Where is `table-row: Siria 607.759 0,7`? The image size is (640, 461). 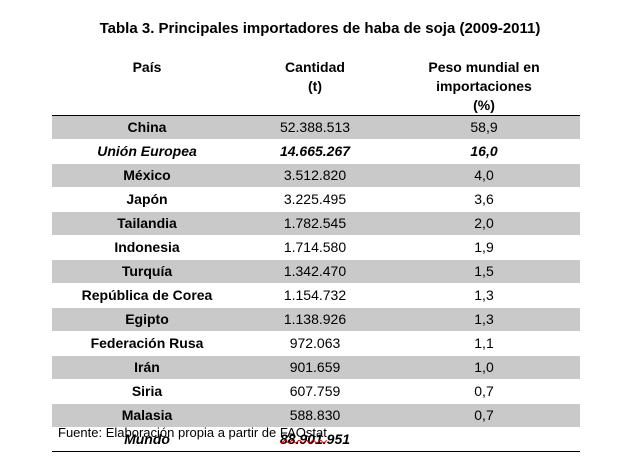 table-row: Siria 607.759 0,7 is located at coordinates (316, 391).